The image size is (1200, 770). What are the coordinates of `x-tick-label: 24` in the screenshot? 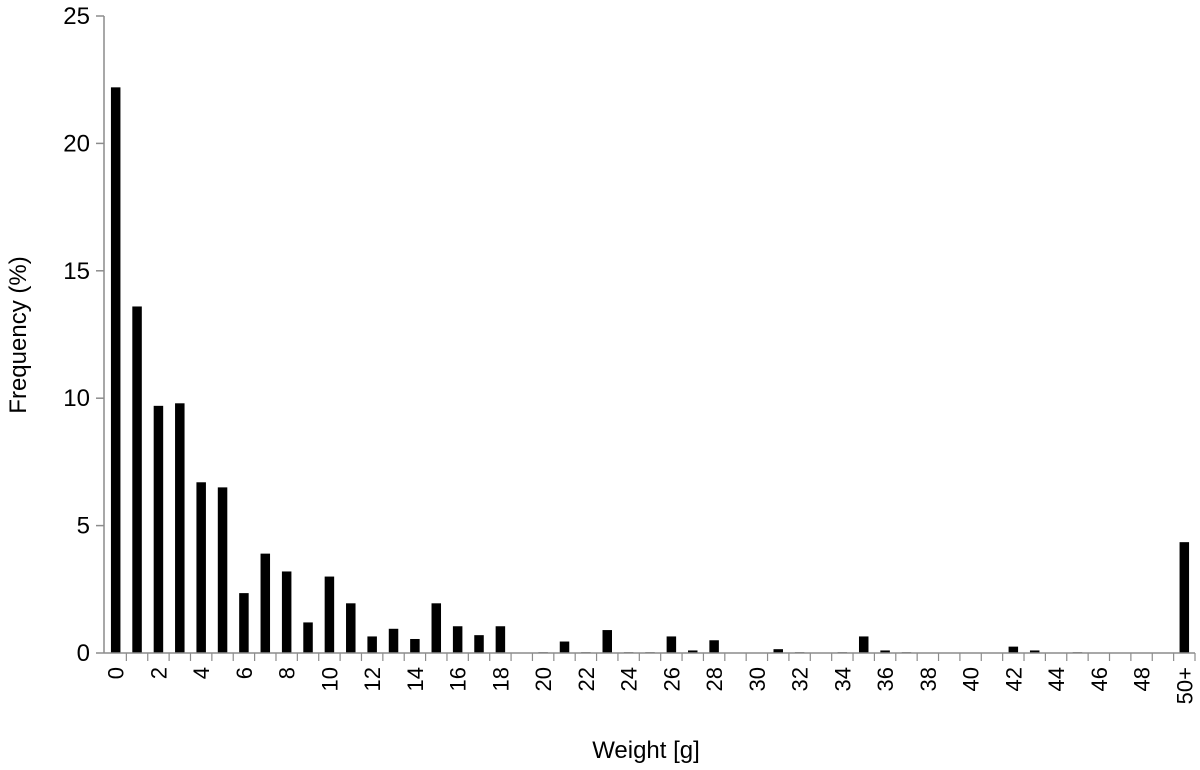 It's located at (629, 679).